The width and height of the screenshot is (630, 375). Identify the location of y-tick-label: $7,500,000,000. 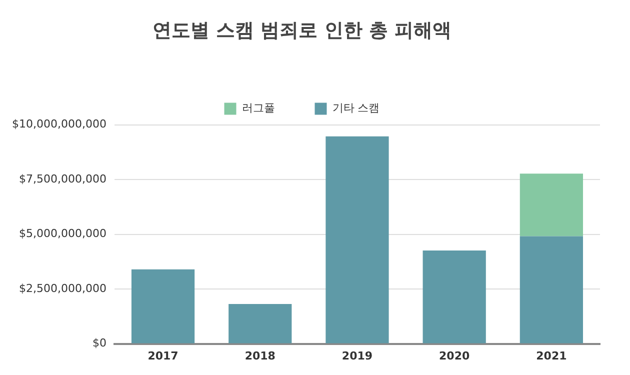
(62, 179).